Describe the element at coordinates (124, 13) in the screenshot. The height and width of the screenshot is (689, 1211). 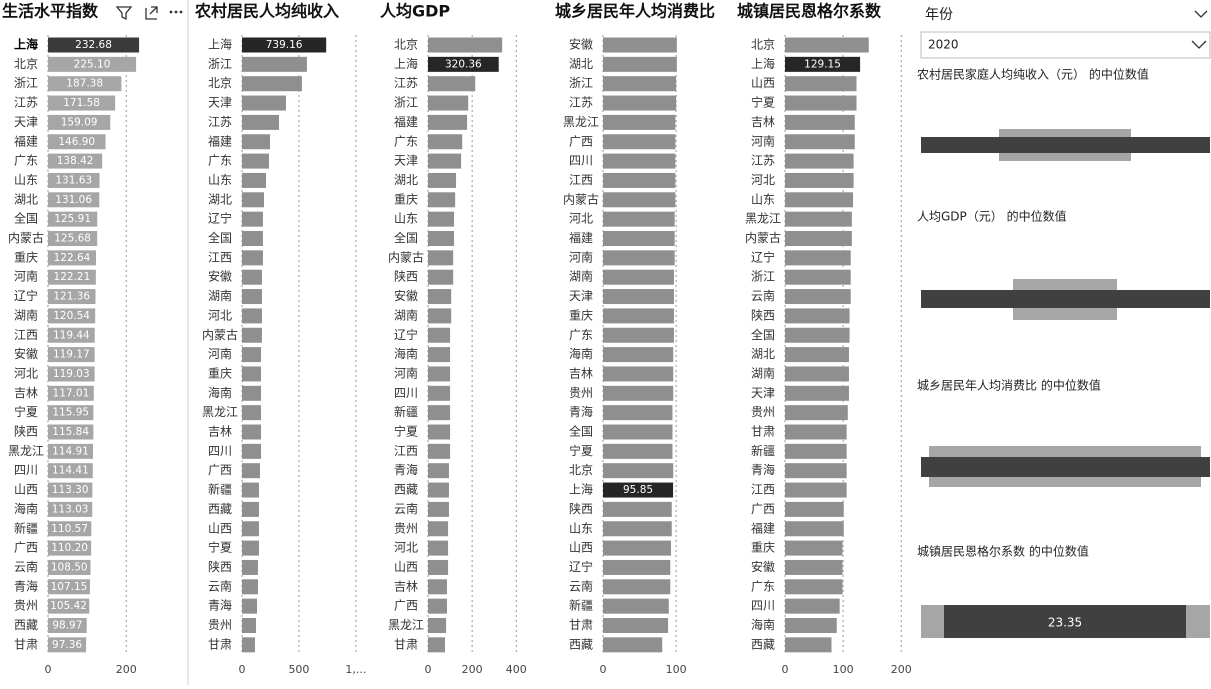
I see `filter-icon` at that location.